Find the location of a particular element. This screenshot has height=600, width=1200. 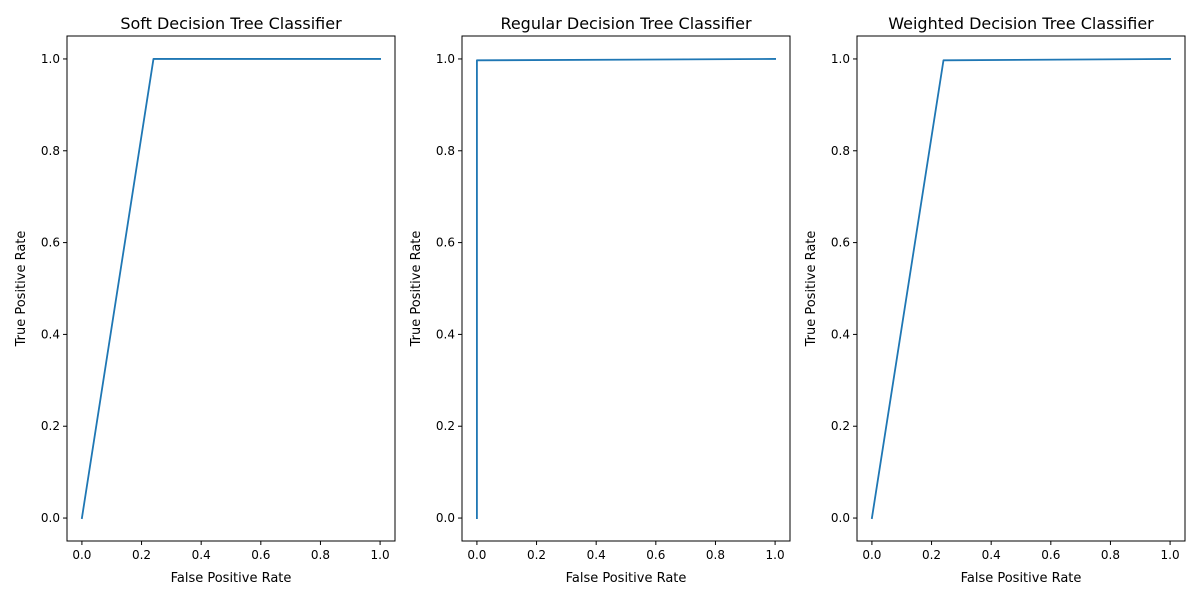

subplot-title: Regular Decision Tree Classifier is located at coordinates (626, 23).